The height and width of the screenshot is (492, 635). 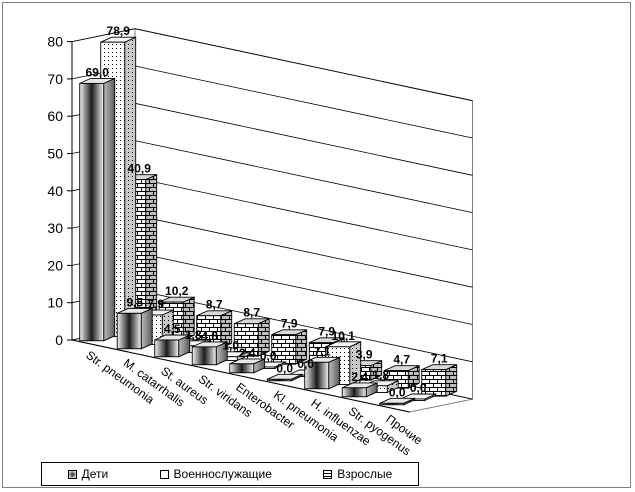 What do you see at coordinates (55, 265) in the screenshot?
I see `y-tick-label: 20` at bounding box center [55, 265].